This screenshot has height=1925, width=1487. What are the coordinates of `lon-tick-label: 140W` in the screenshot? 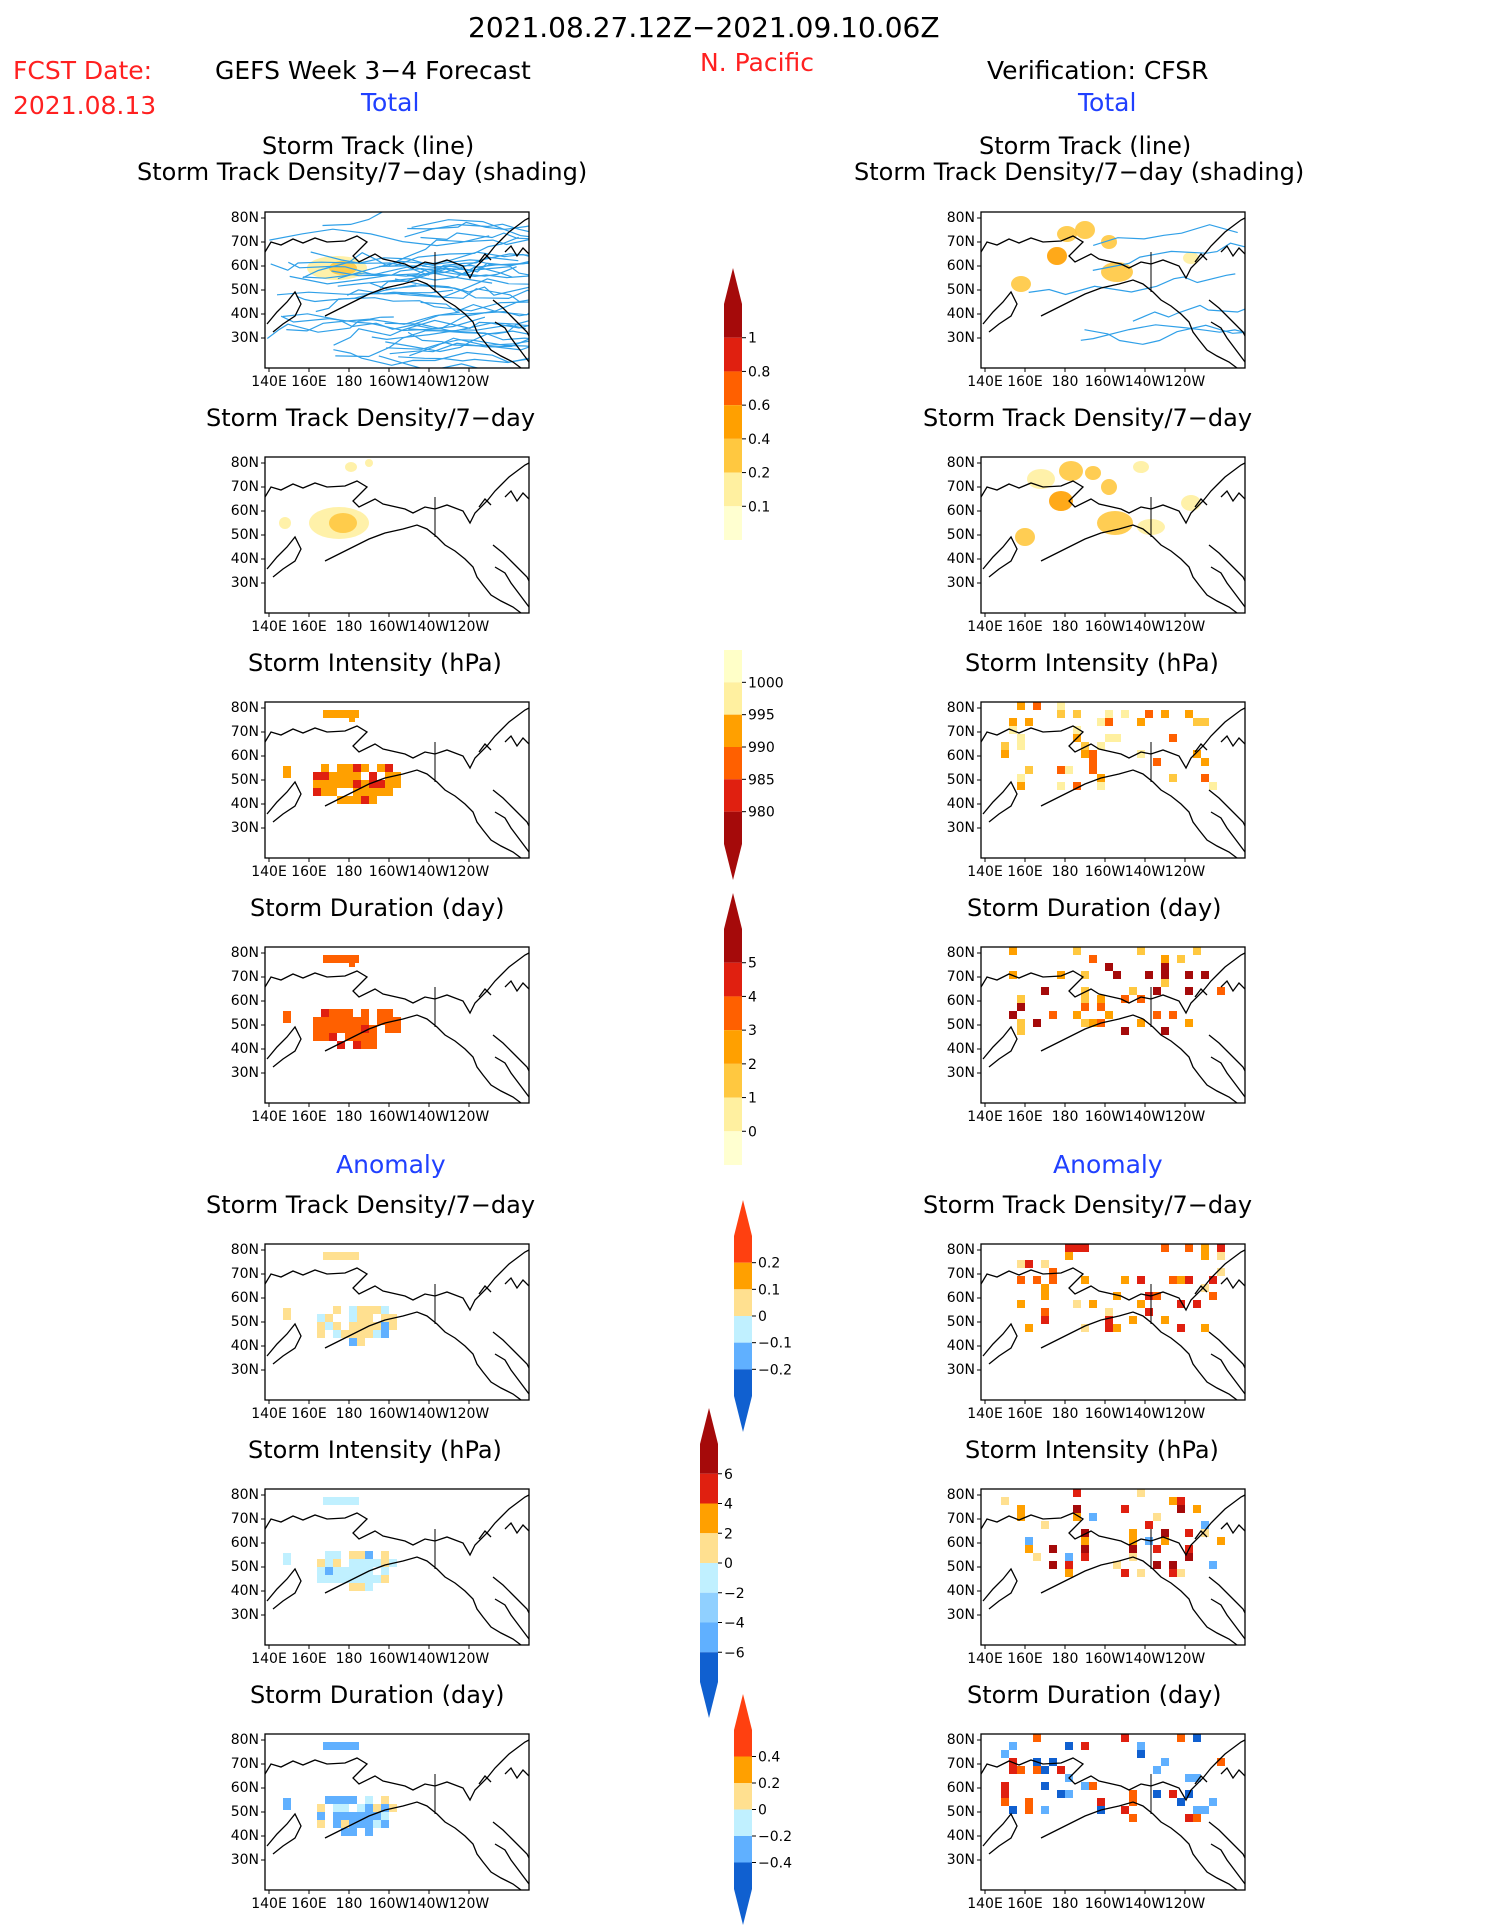 It's located at (1145, 1659).